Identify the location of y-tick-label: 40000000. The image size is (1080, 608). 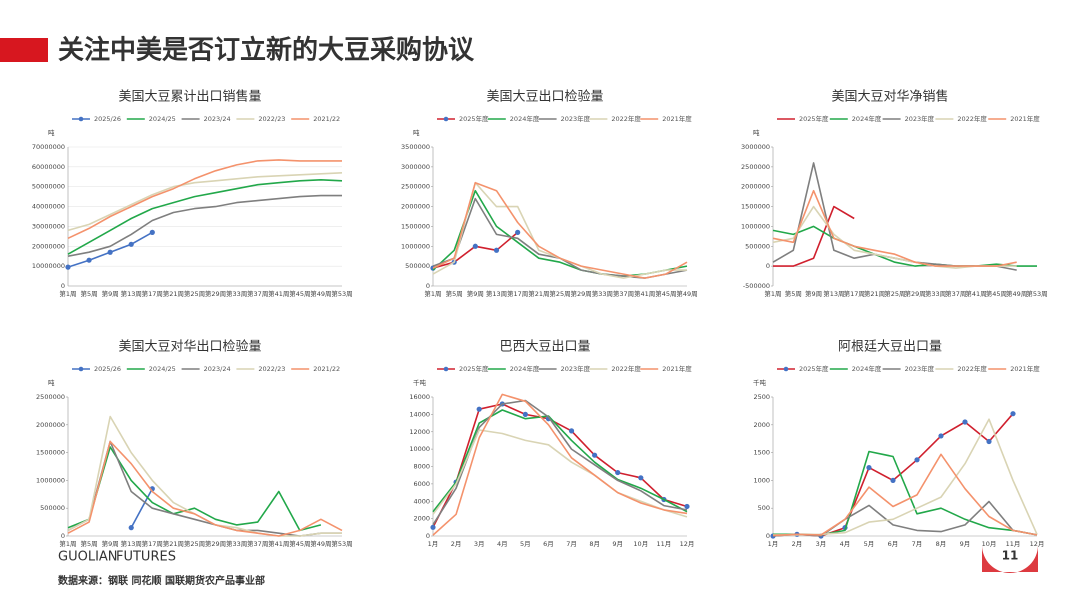
(48, 207).